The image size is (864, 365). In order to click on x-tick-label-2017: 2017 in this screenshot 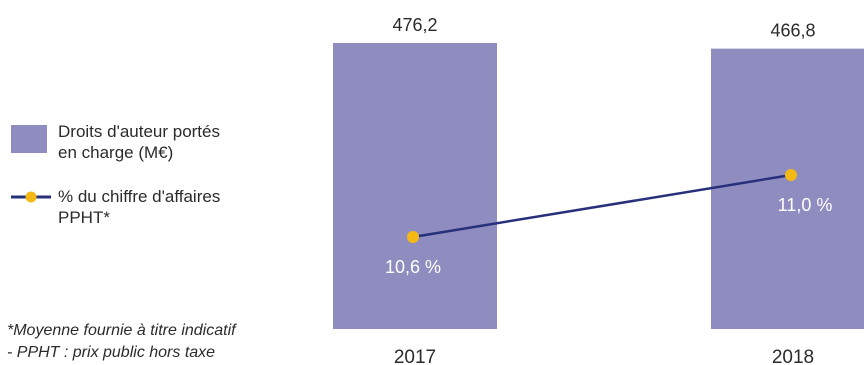, I will do `click(415, 356)`.